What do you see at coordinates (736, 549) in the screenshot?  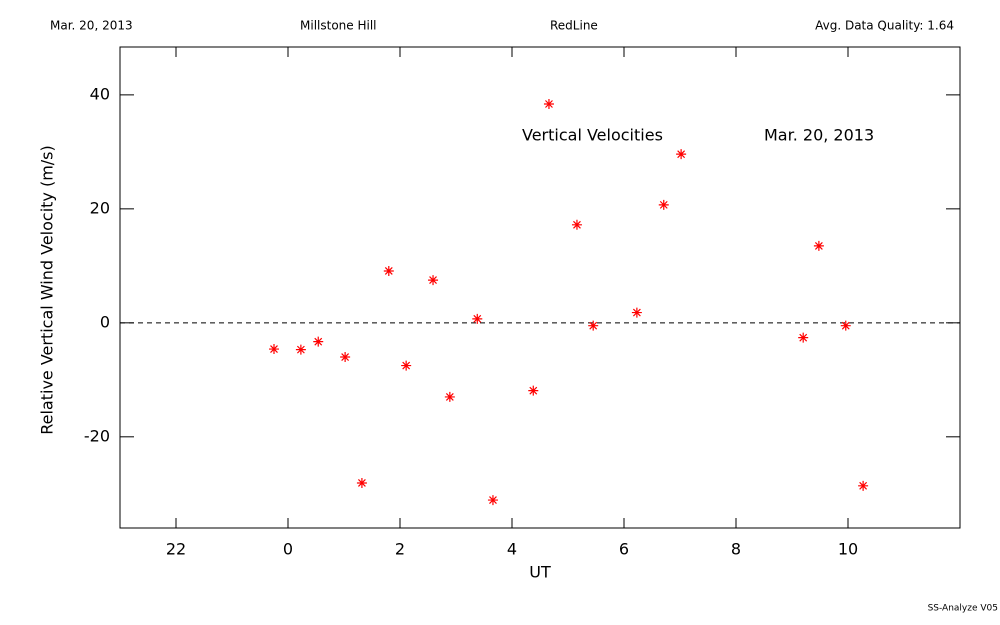 I see `x-tick-label: 8` at bounding box center [736, 549].